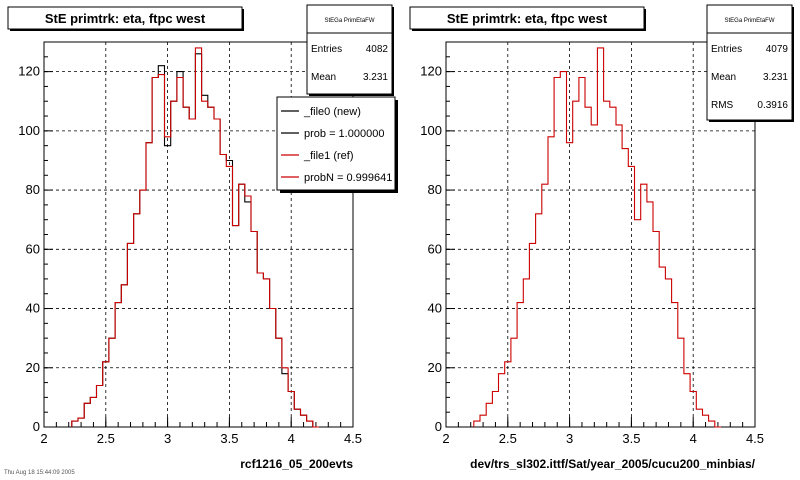 The height and width of the screenshot is (480, 800). What do you see at coordinates (377, 49) in the screenshot?
I see `stats-value: 4082` at bounding box center [377, 49].